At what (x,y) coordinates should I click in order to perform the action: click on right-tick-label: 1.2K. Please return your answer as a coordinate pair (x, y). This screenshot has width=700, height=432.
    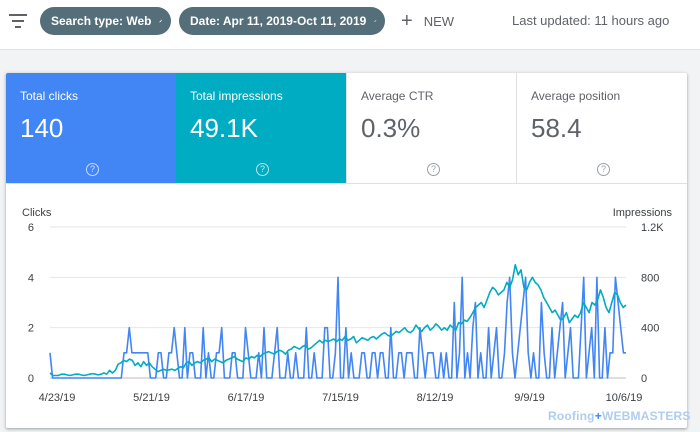
    Looking at the image, I should click on (652, 228).